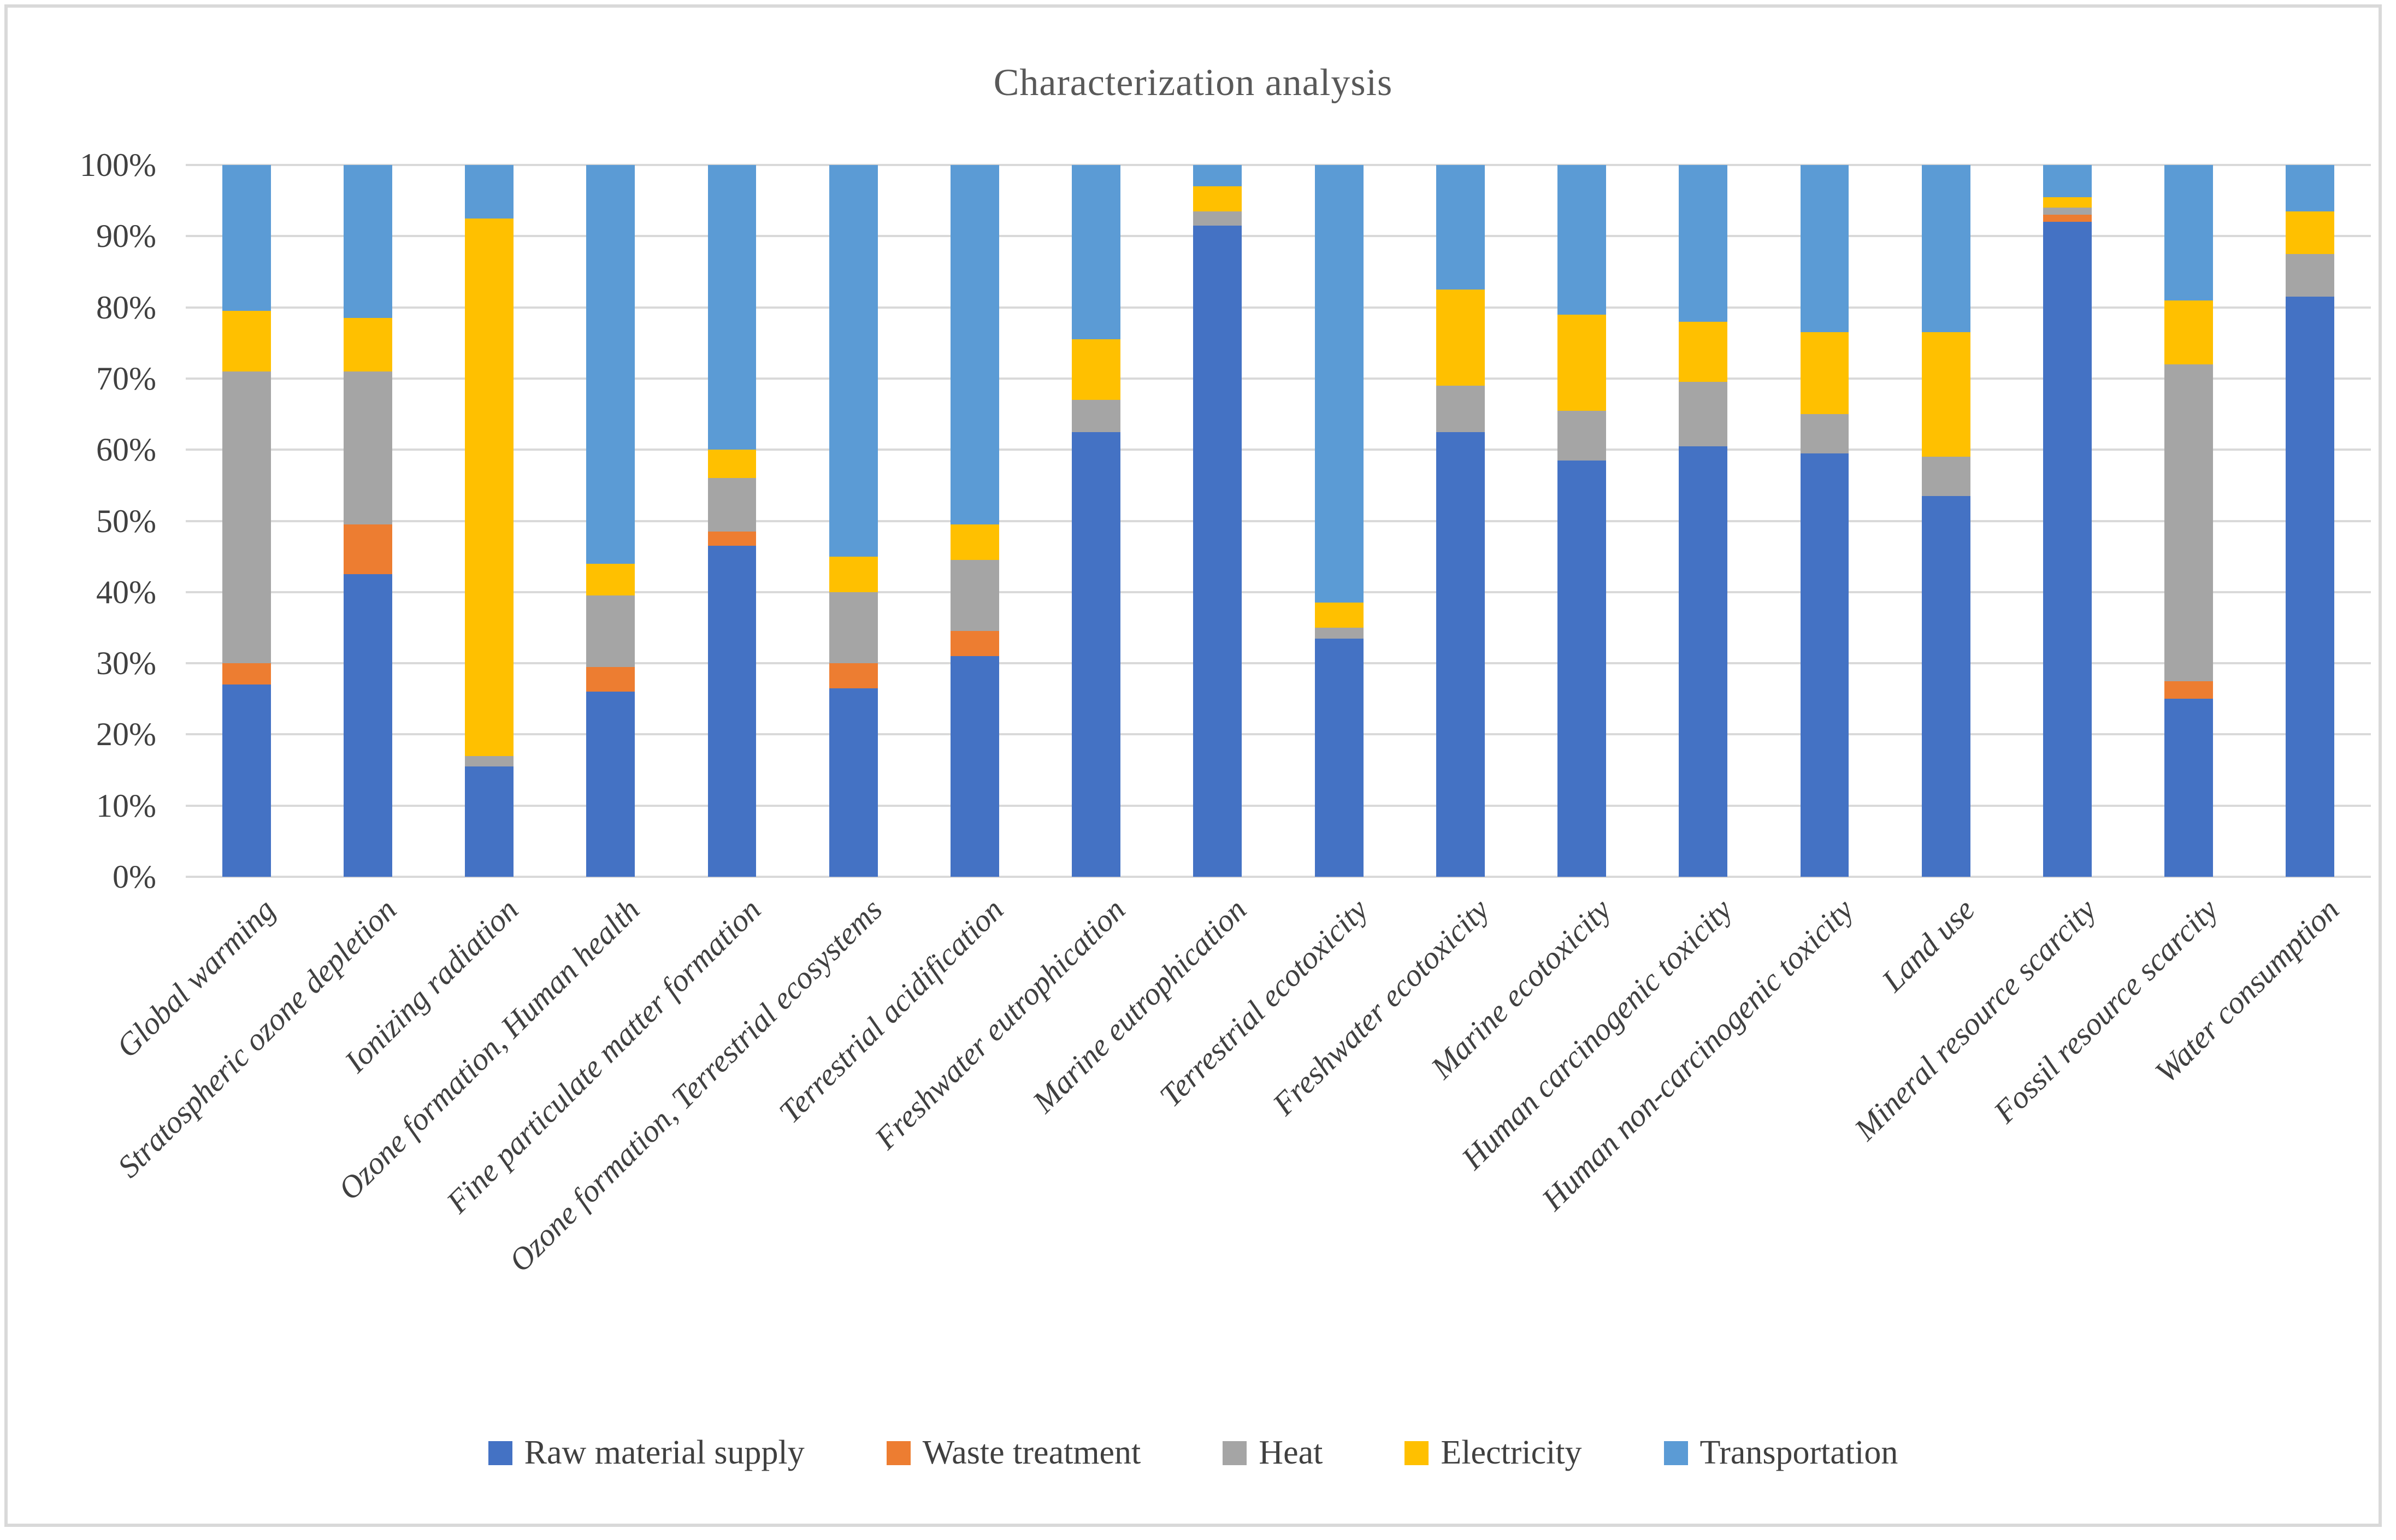 The height and width of the screenshot is (1540, 2396). I want to click on bar-column-freshwater-eutrophication, so click(1096, 521).